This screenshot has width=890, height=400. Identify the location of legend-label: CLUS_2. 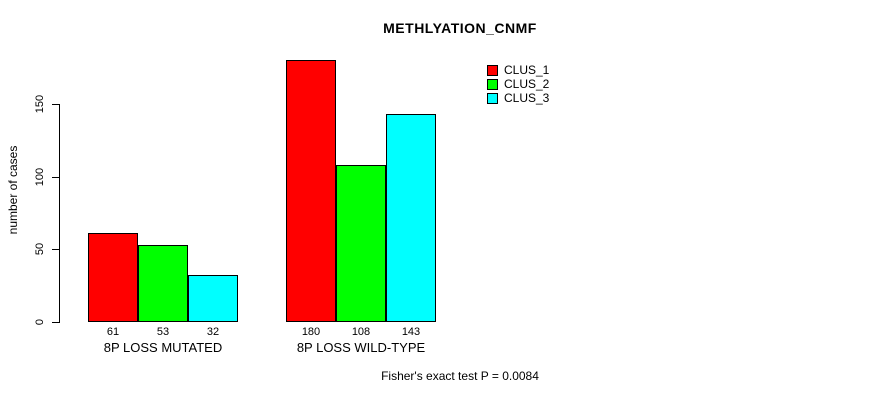
(527, 84).